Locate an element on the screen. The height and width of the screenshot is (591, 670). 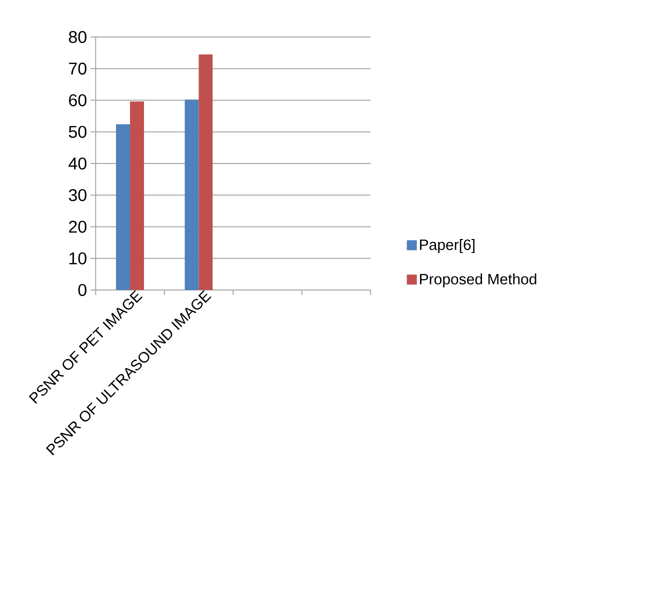
legend-label: Paper[6] is located at coordinates (447, 246).